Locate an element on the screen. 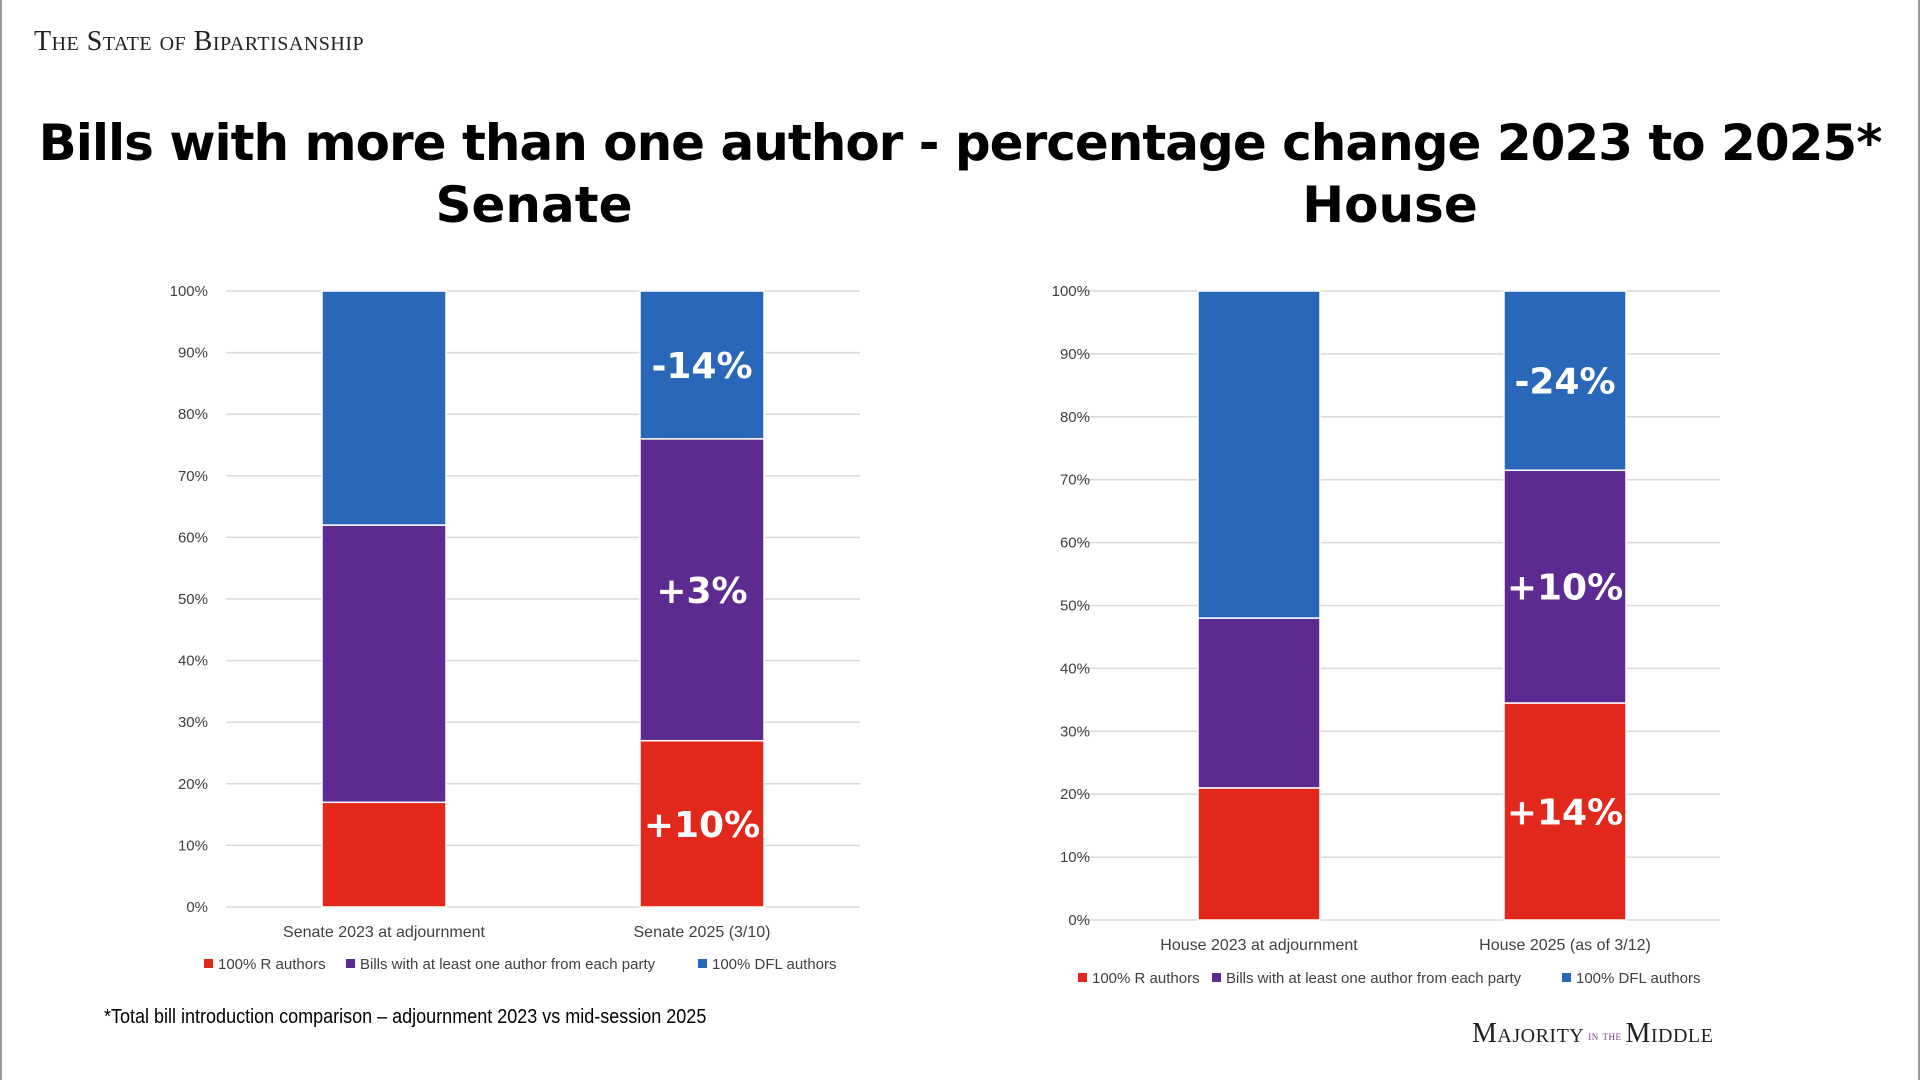 This screenshot has width=1920, height=1080. senate-ytick-label: 50% is located at coordinates (193, 599).